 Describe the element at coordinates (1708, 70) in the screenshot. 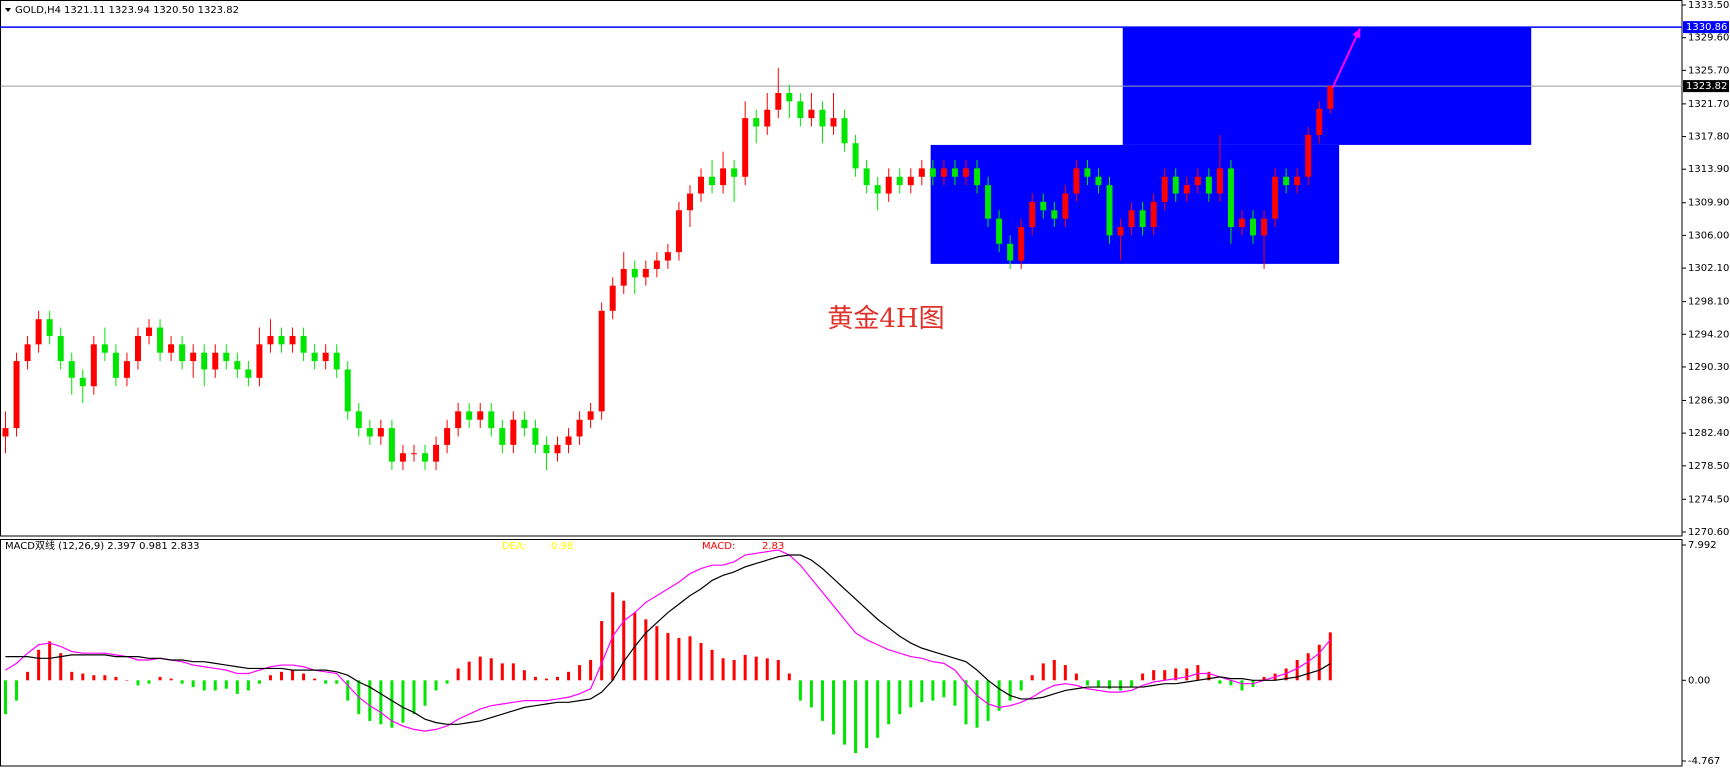

I see `y-tick-label: 1325.70` at that location.